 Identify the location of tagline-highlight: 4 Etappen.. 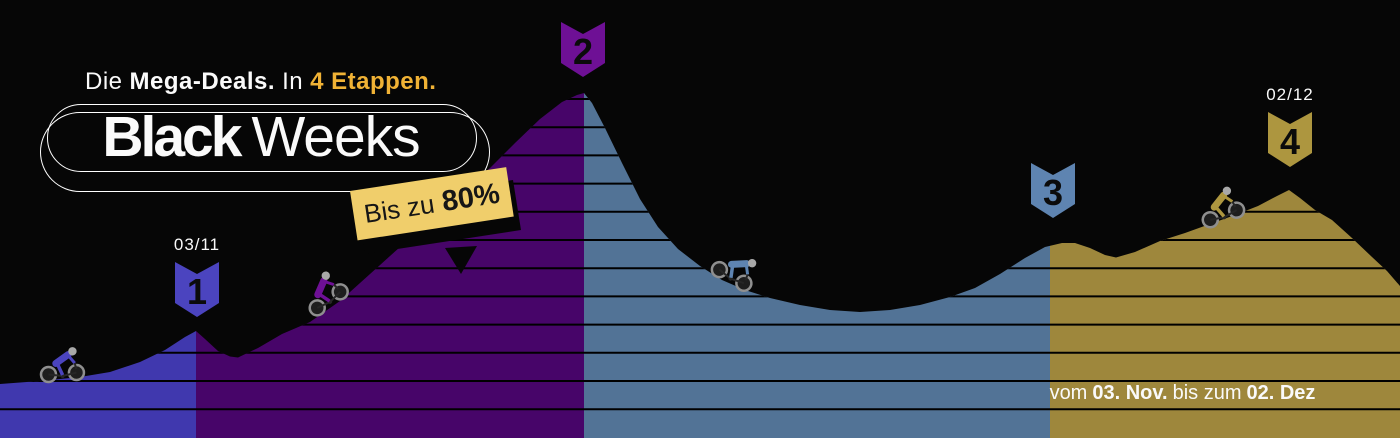
(373, 81).